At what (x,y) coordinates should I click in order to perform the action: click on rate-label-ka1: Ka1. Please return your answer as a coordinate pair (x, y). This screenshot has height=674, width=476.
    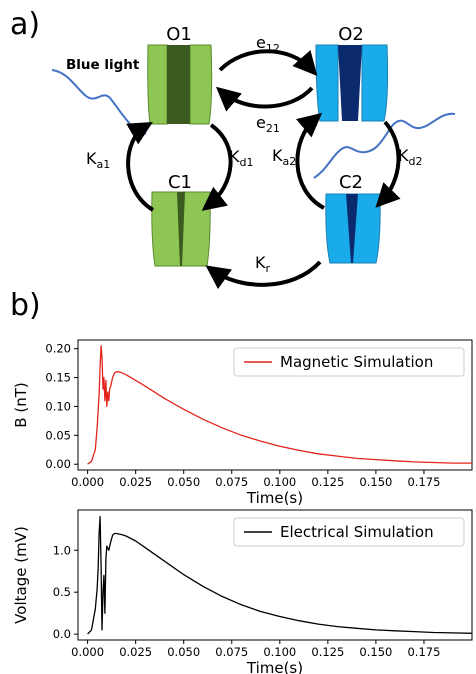
    Looking at the image, I should click on (98, 160).